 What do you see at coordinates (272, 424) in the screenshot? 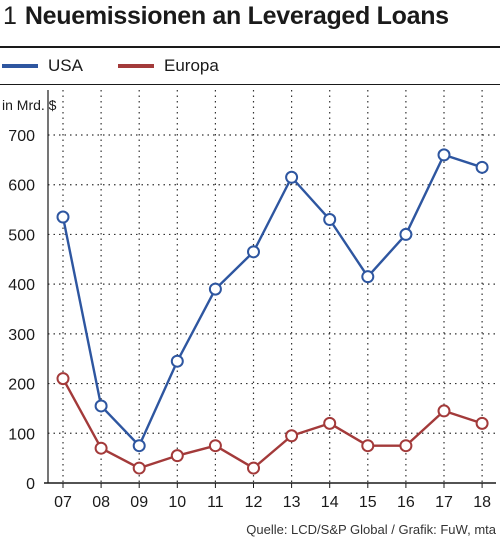
I see `series-line-europa` at bounding box center [272, 424].